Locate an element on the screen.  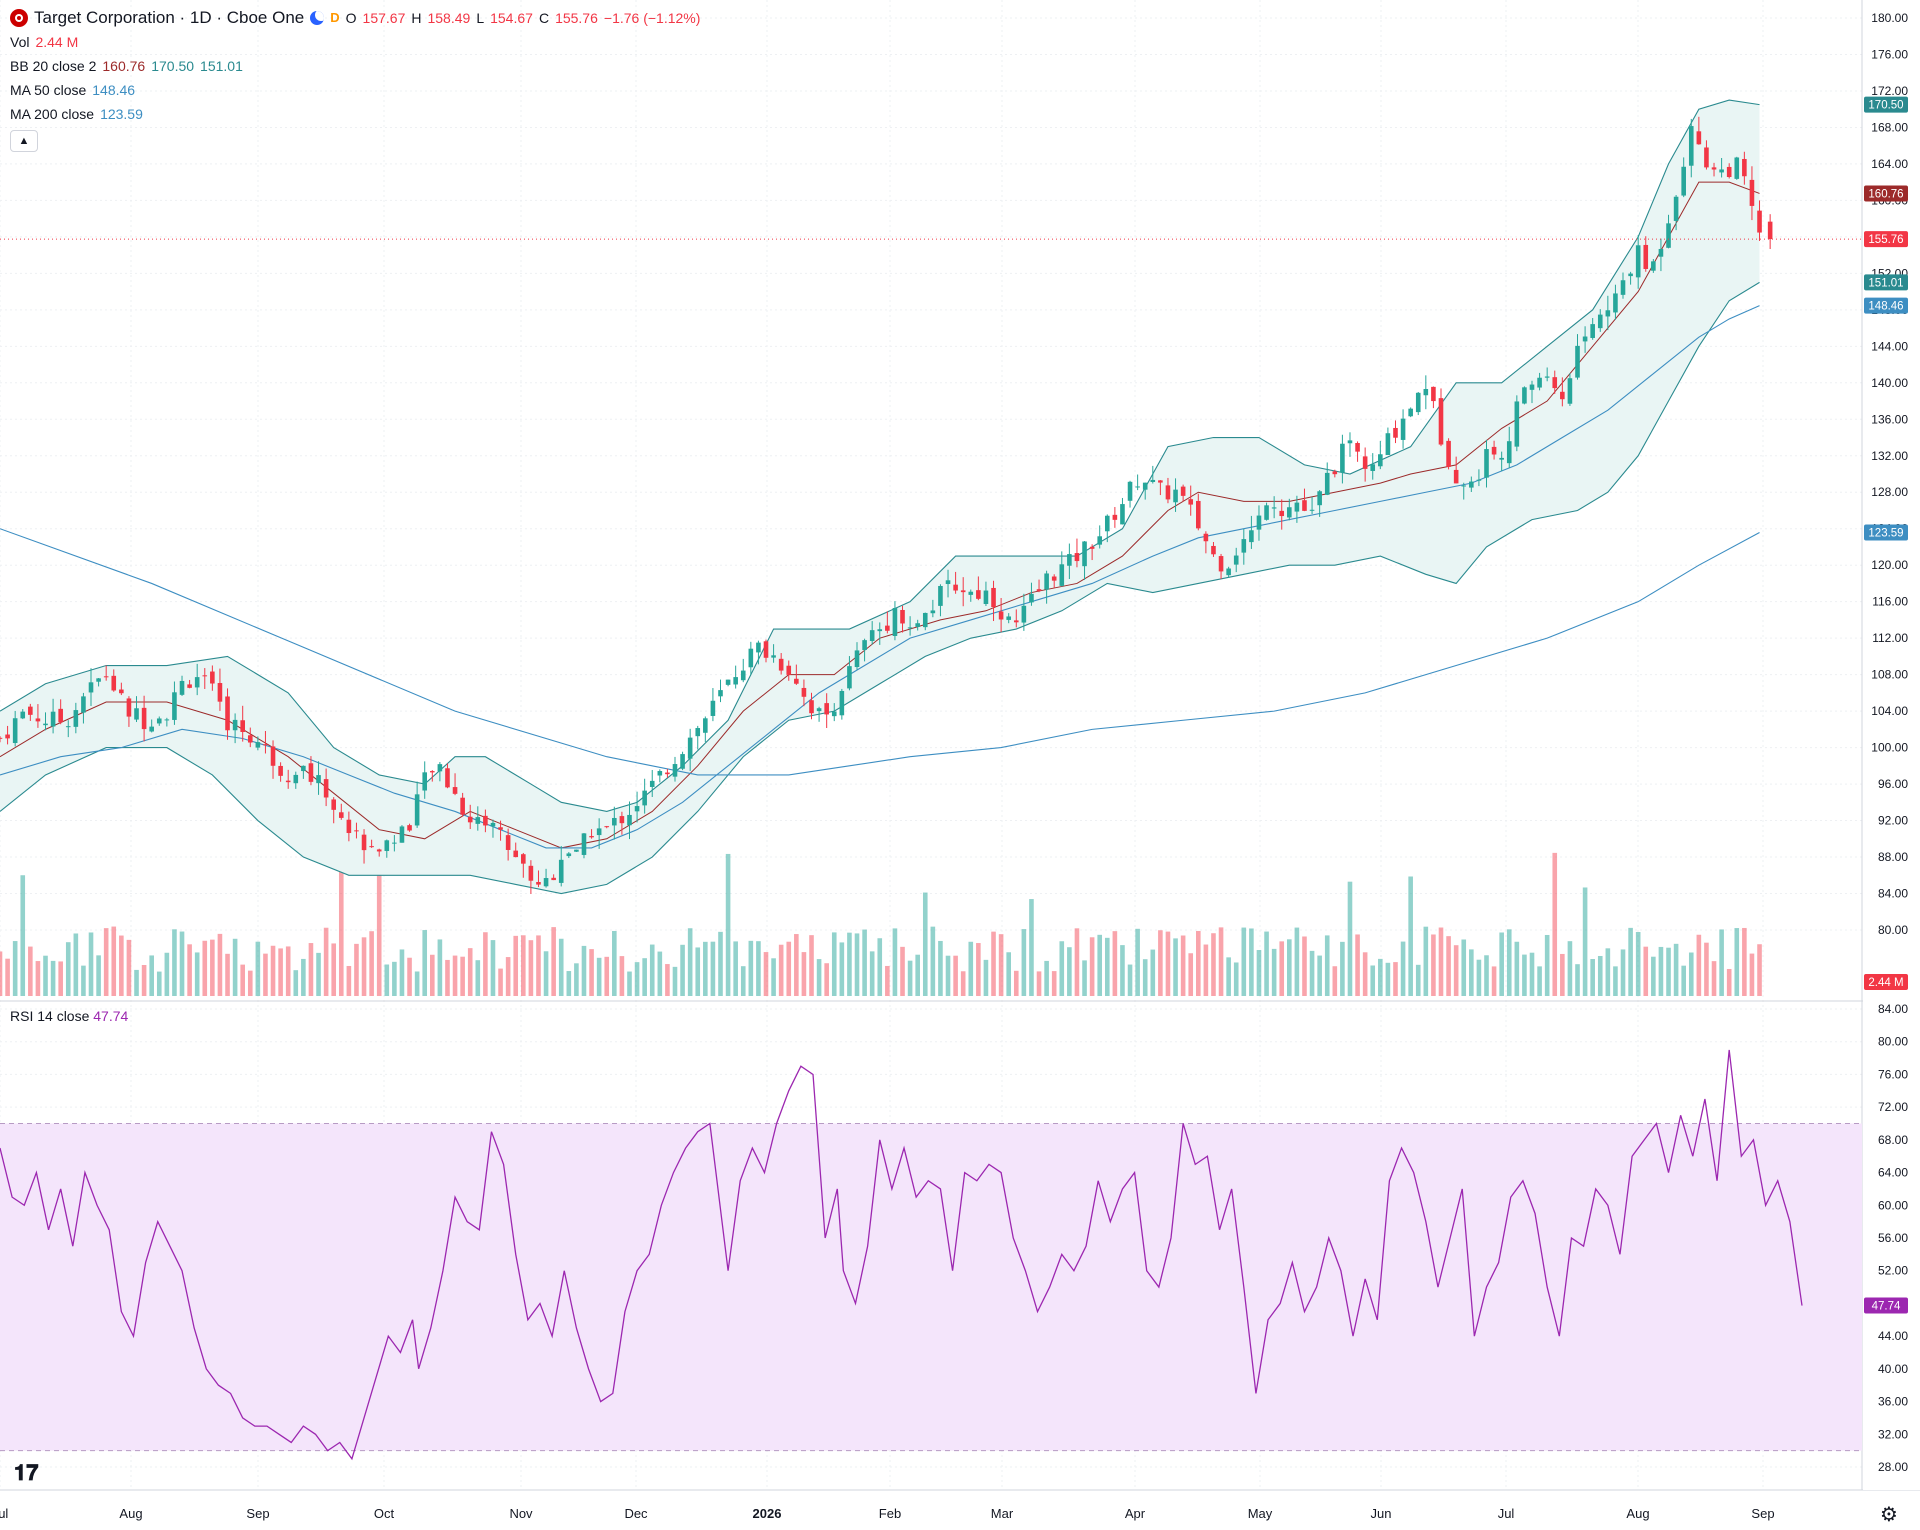
ohlc-change: −1.76 (−1.12%) is located at coordinates (652, 18).